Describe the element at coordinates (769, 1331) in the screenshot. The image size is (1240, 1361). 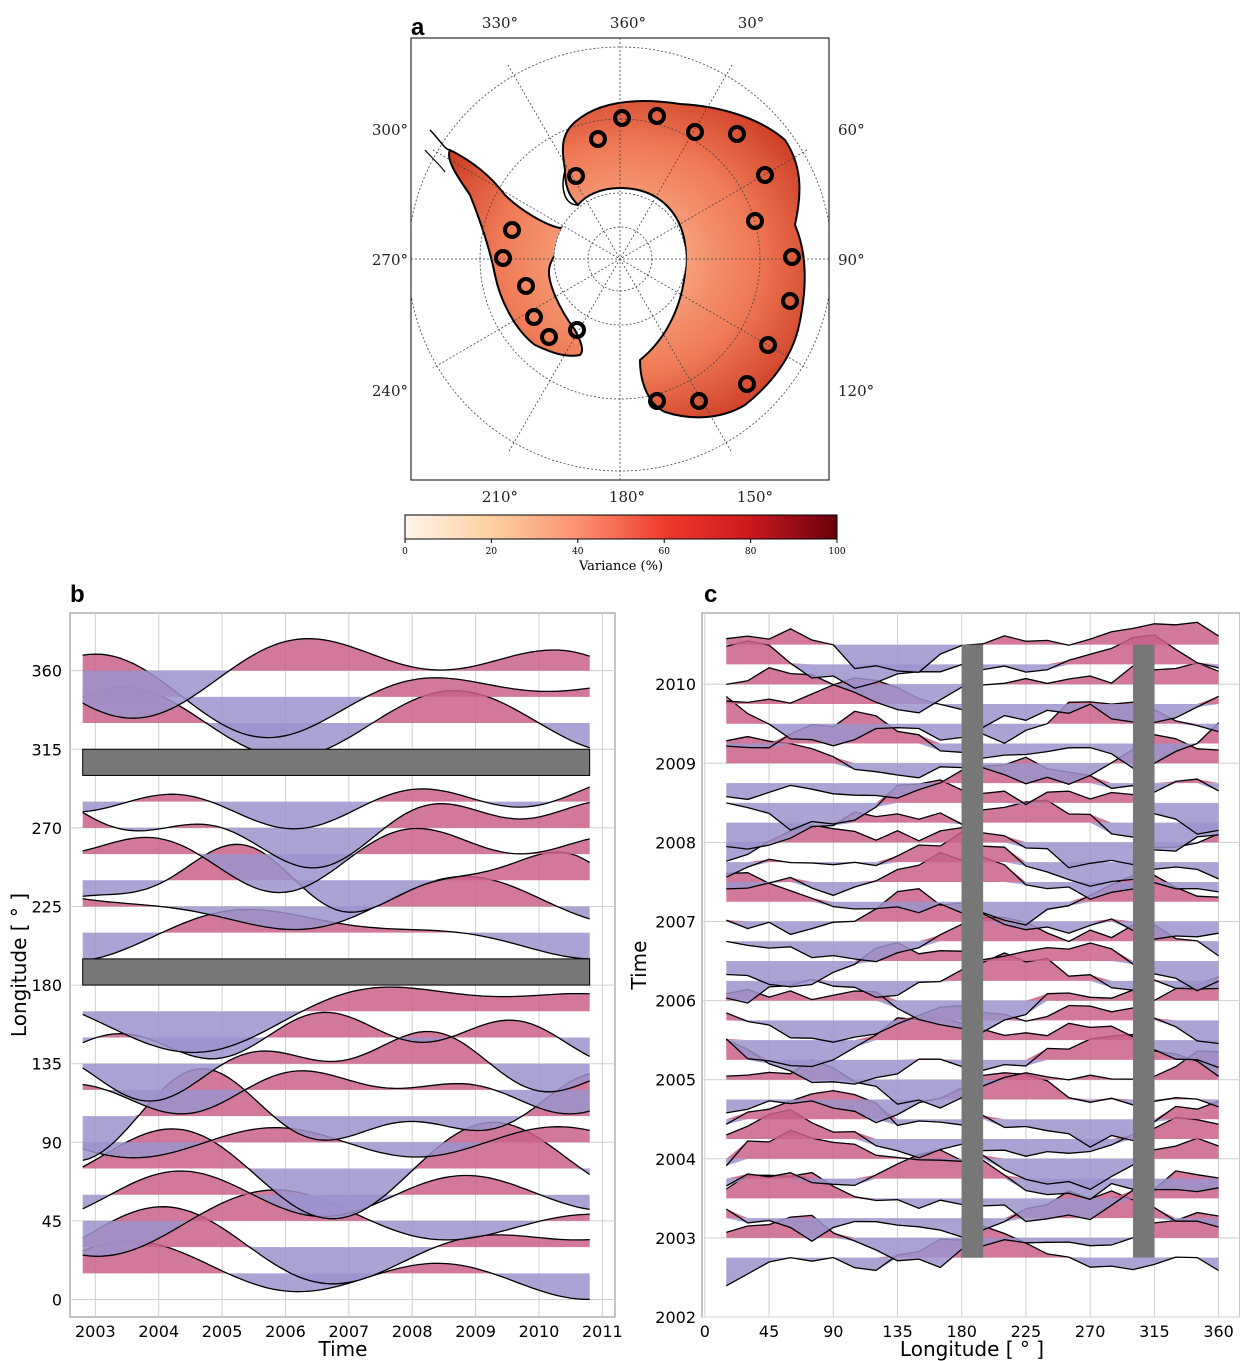
I see `tick-label-x: 45` at that location.